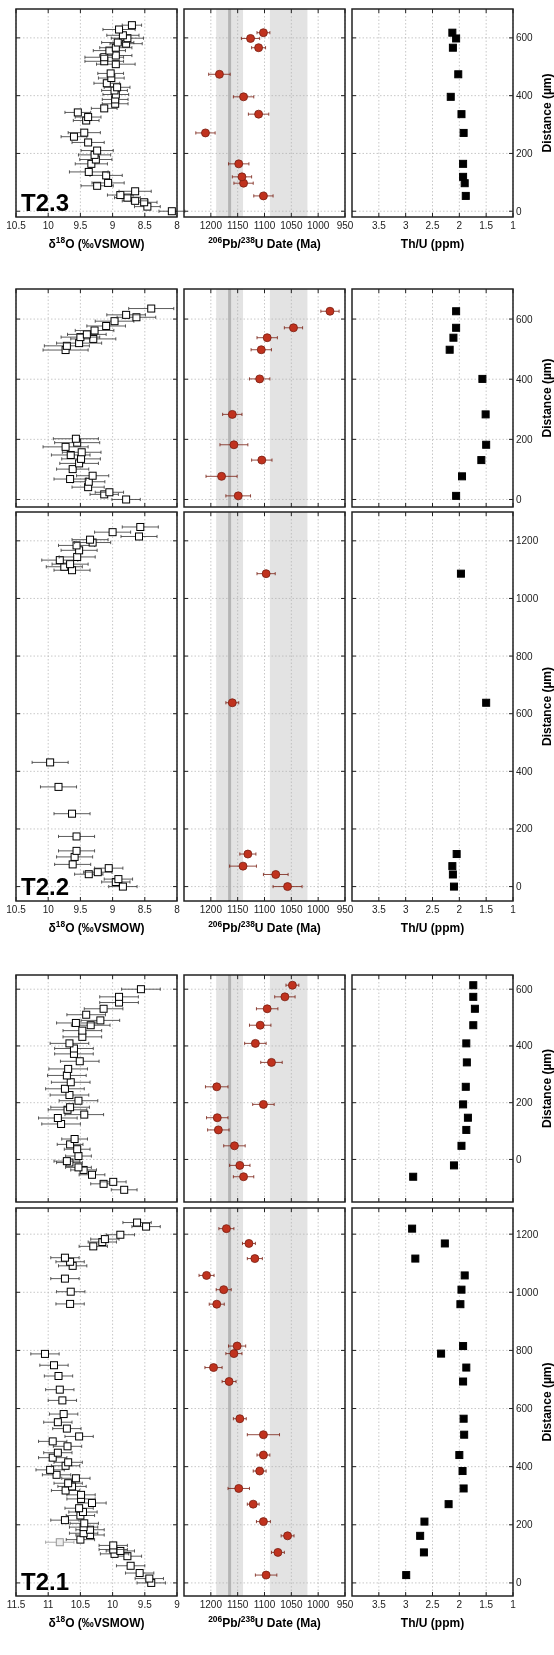 The image size is (554, 1655). I want to click on text: T2.3, so click(45, 202).